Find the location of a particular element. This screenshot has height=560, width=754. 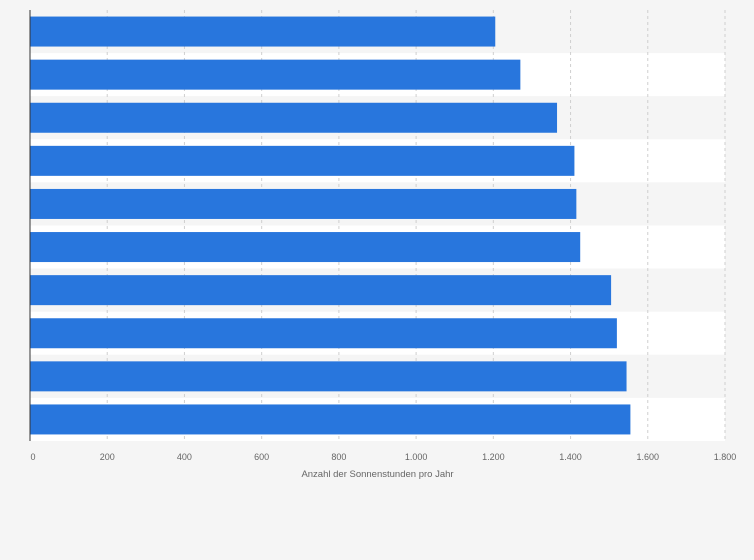

x-tick-label: 600 is located at coordinates (261, 457).